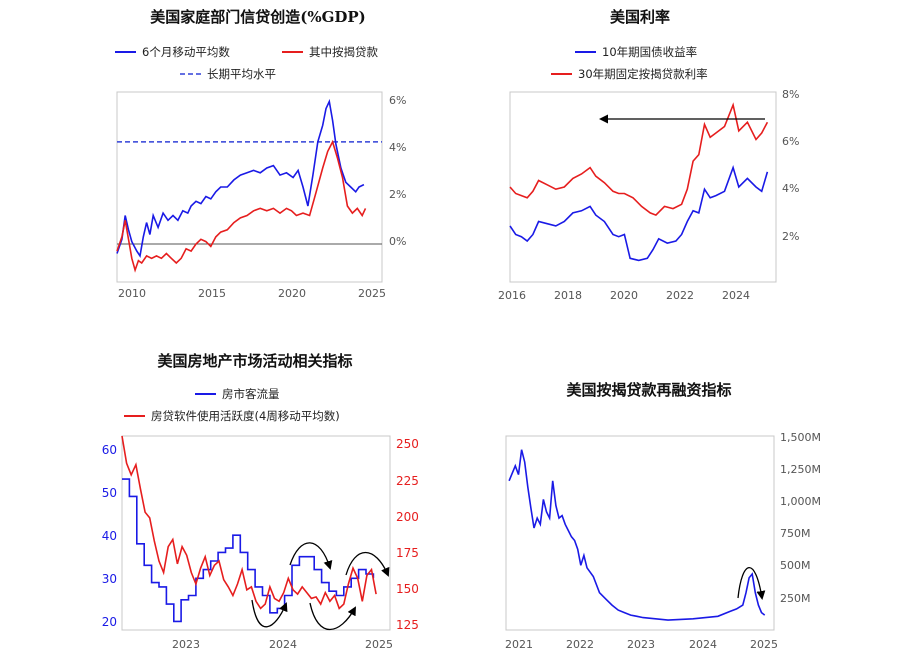  What do you see at coordinates (512, 295) in the screenshot?
I see `x-tick-2016: 2016` at bounding box center [512, 295].